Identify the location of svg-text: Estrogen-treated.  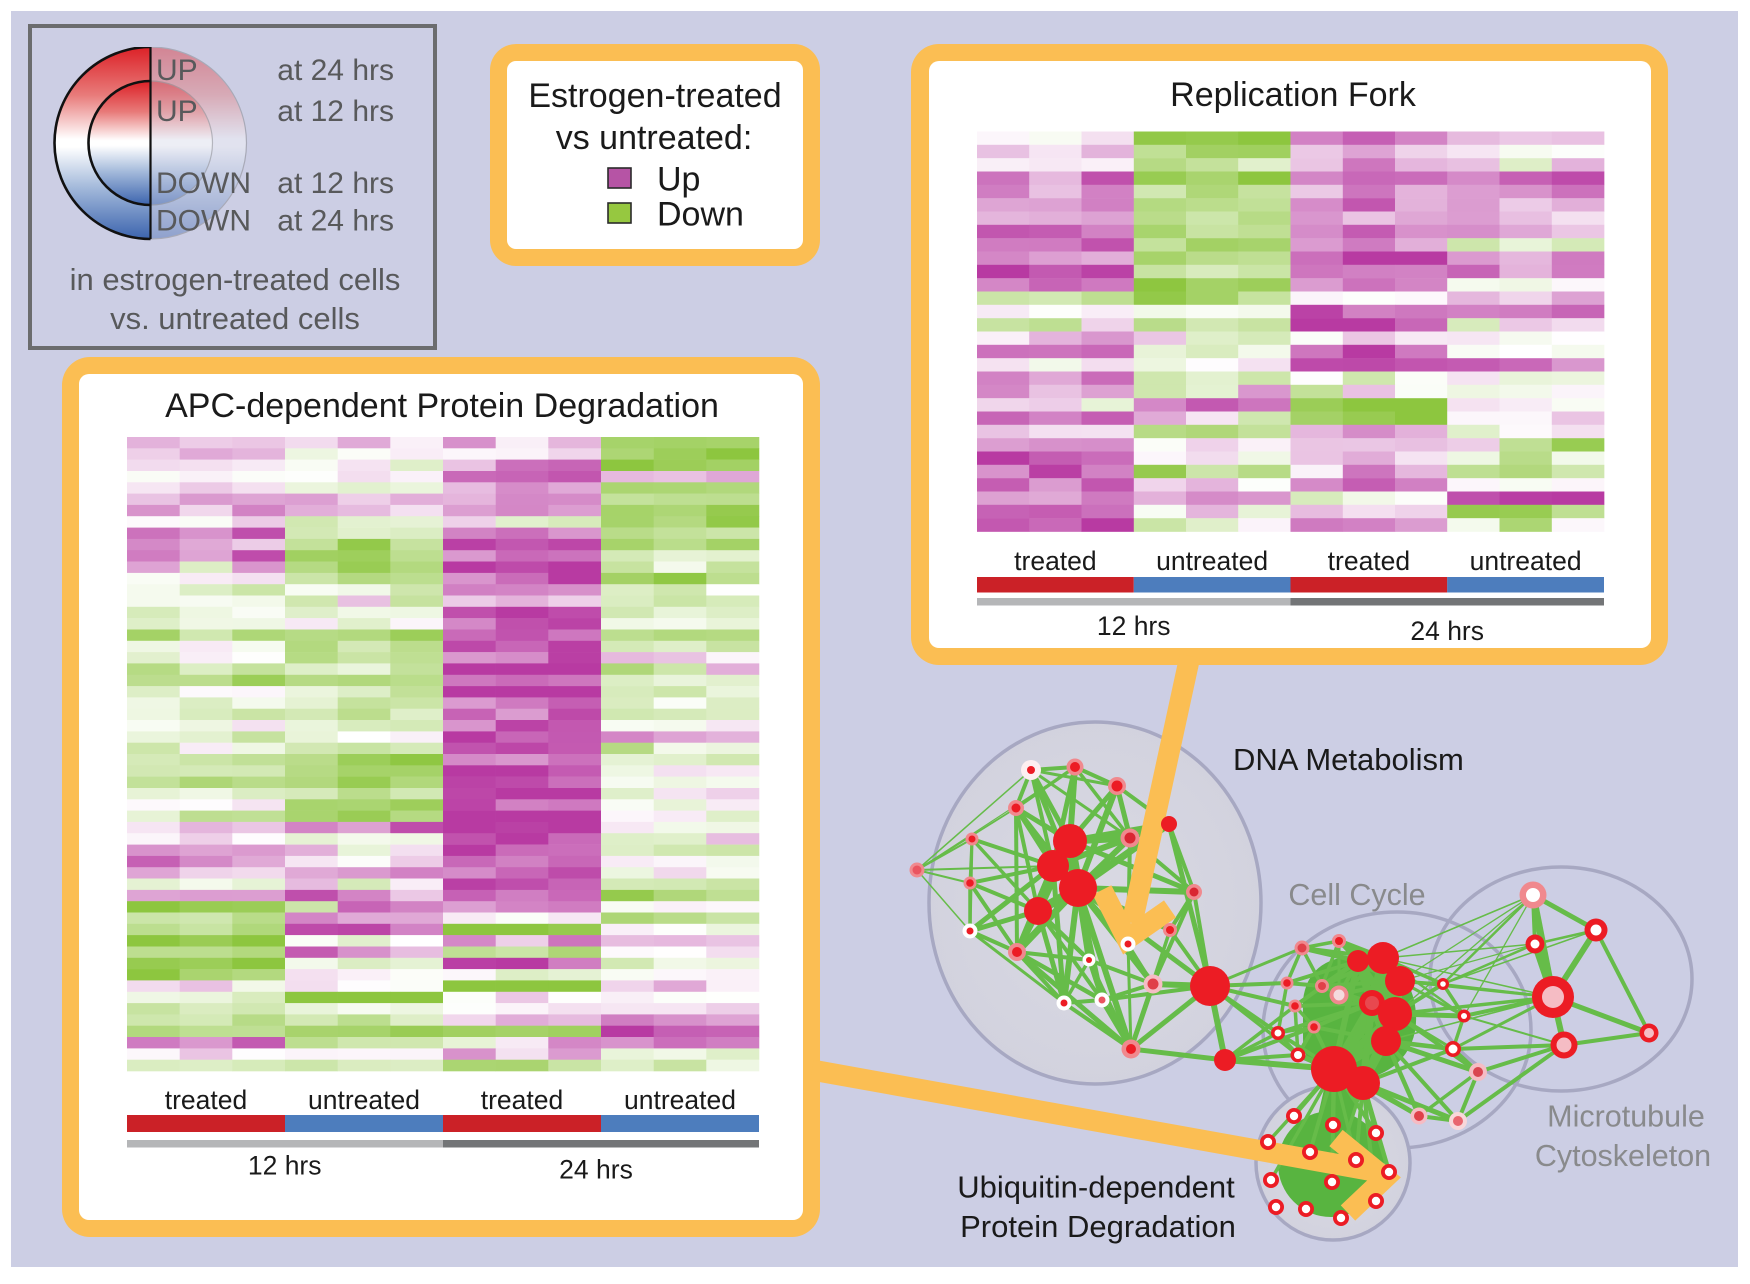
(654, 96).